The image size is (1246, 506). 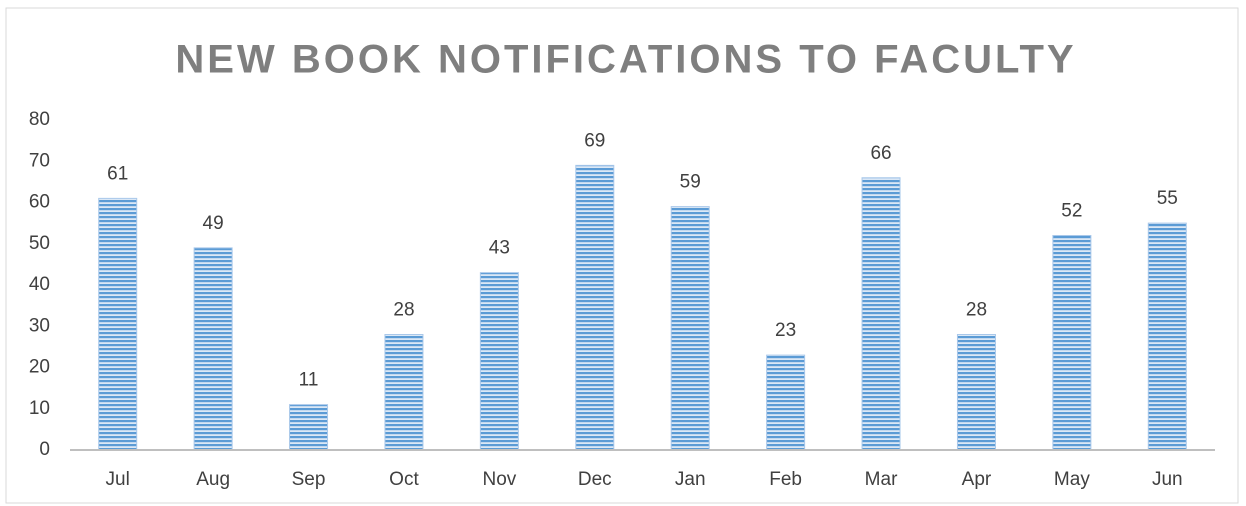 I want to click on data-label: 52, so click(x=1071, y=211).